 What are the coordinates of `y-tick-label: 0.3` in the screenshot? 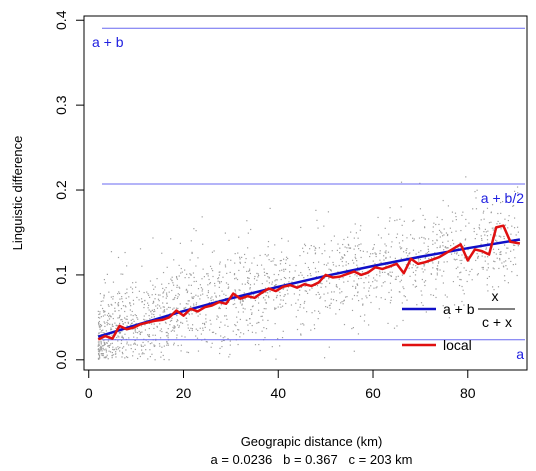 It's located at (61, 105).